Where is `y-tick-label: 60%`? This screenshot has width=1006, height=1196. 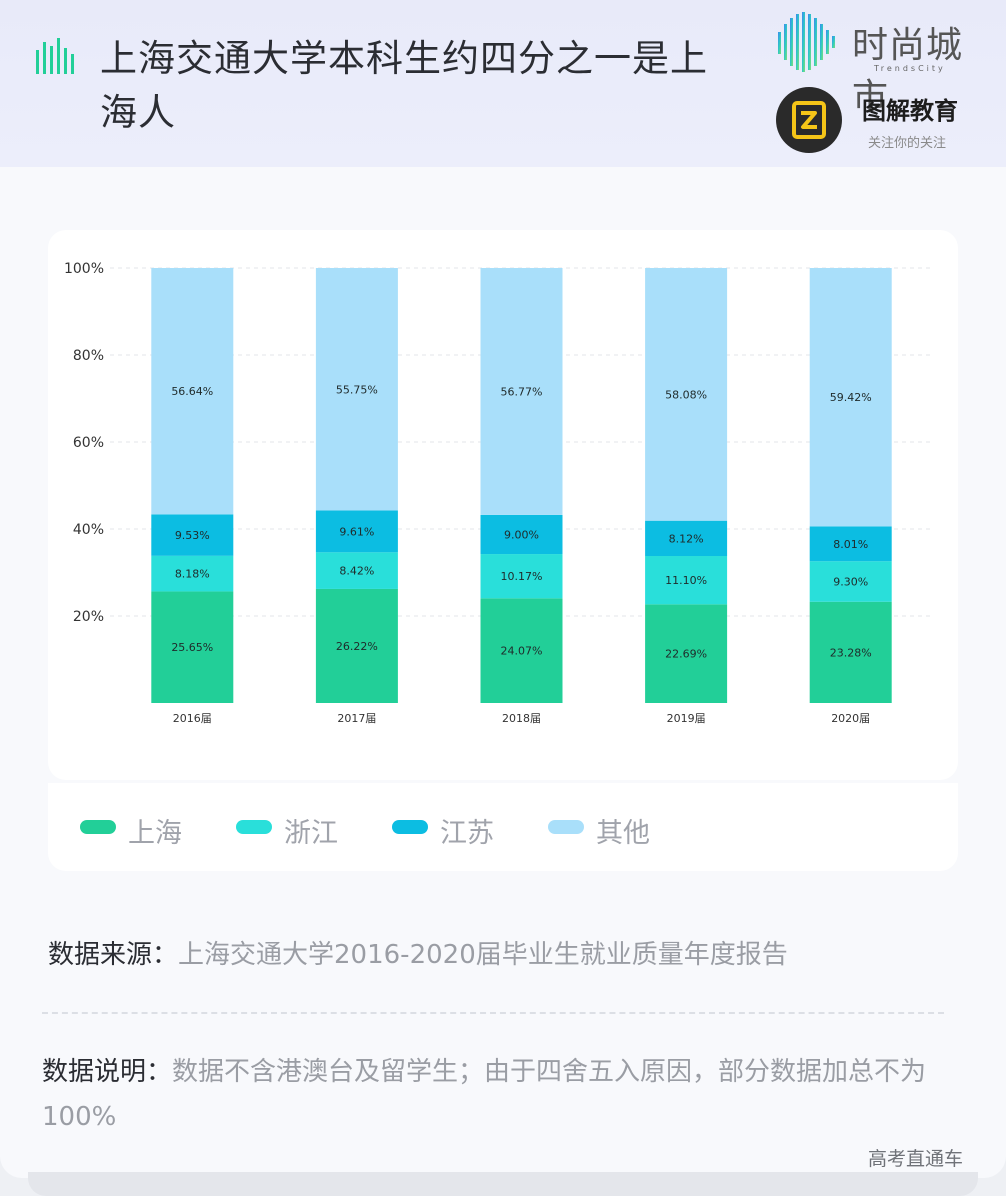
y-tick-label: 60% is located at coordinates (88, 443).